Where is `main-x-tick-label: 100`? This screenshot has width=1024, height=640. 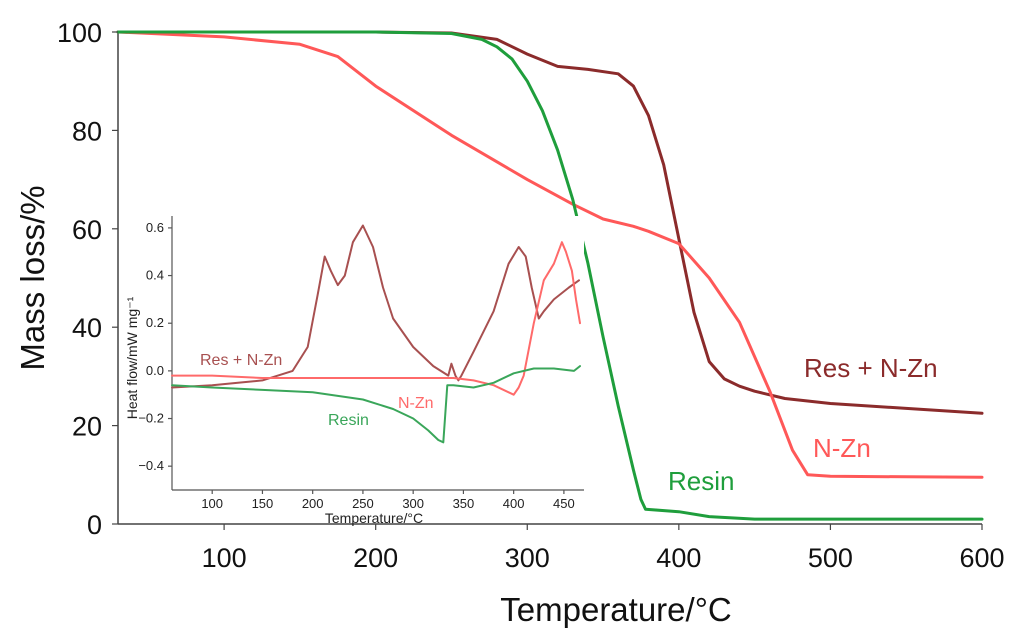 main-x-tick-label: 100 is located at coordinates (224, 558).